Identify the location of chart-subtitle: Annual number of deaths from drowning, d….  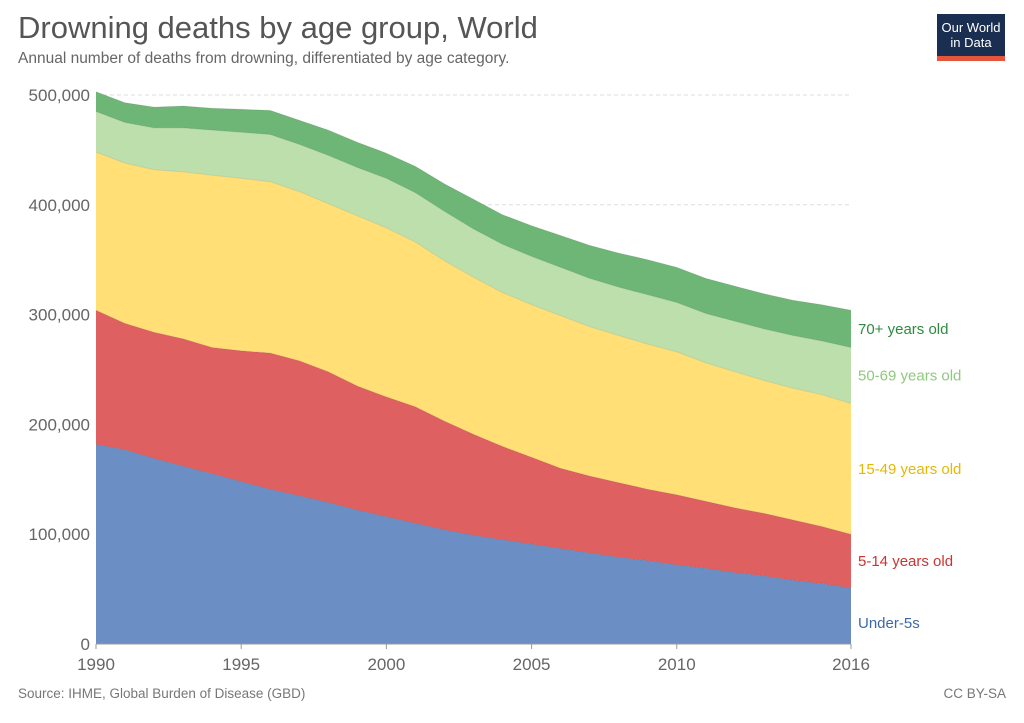
(264, 58).